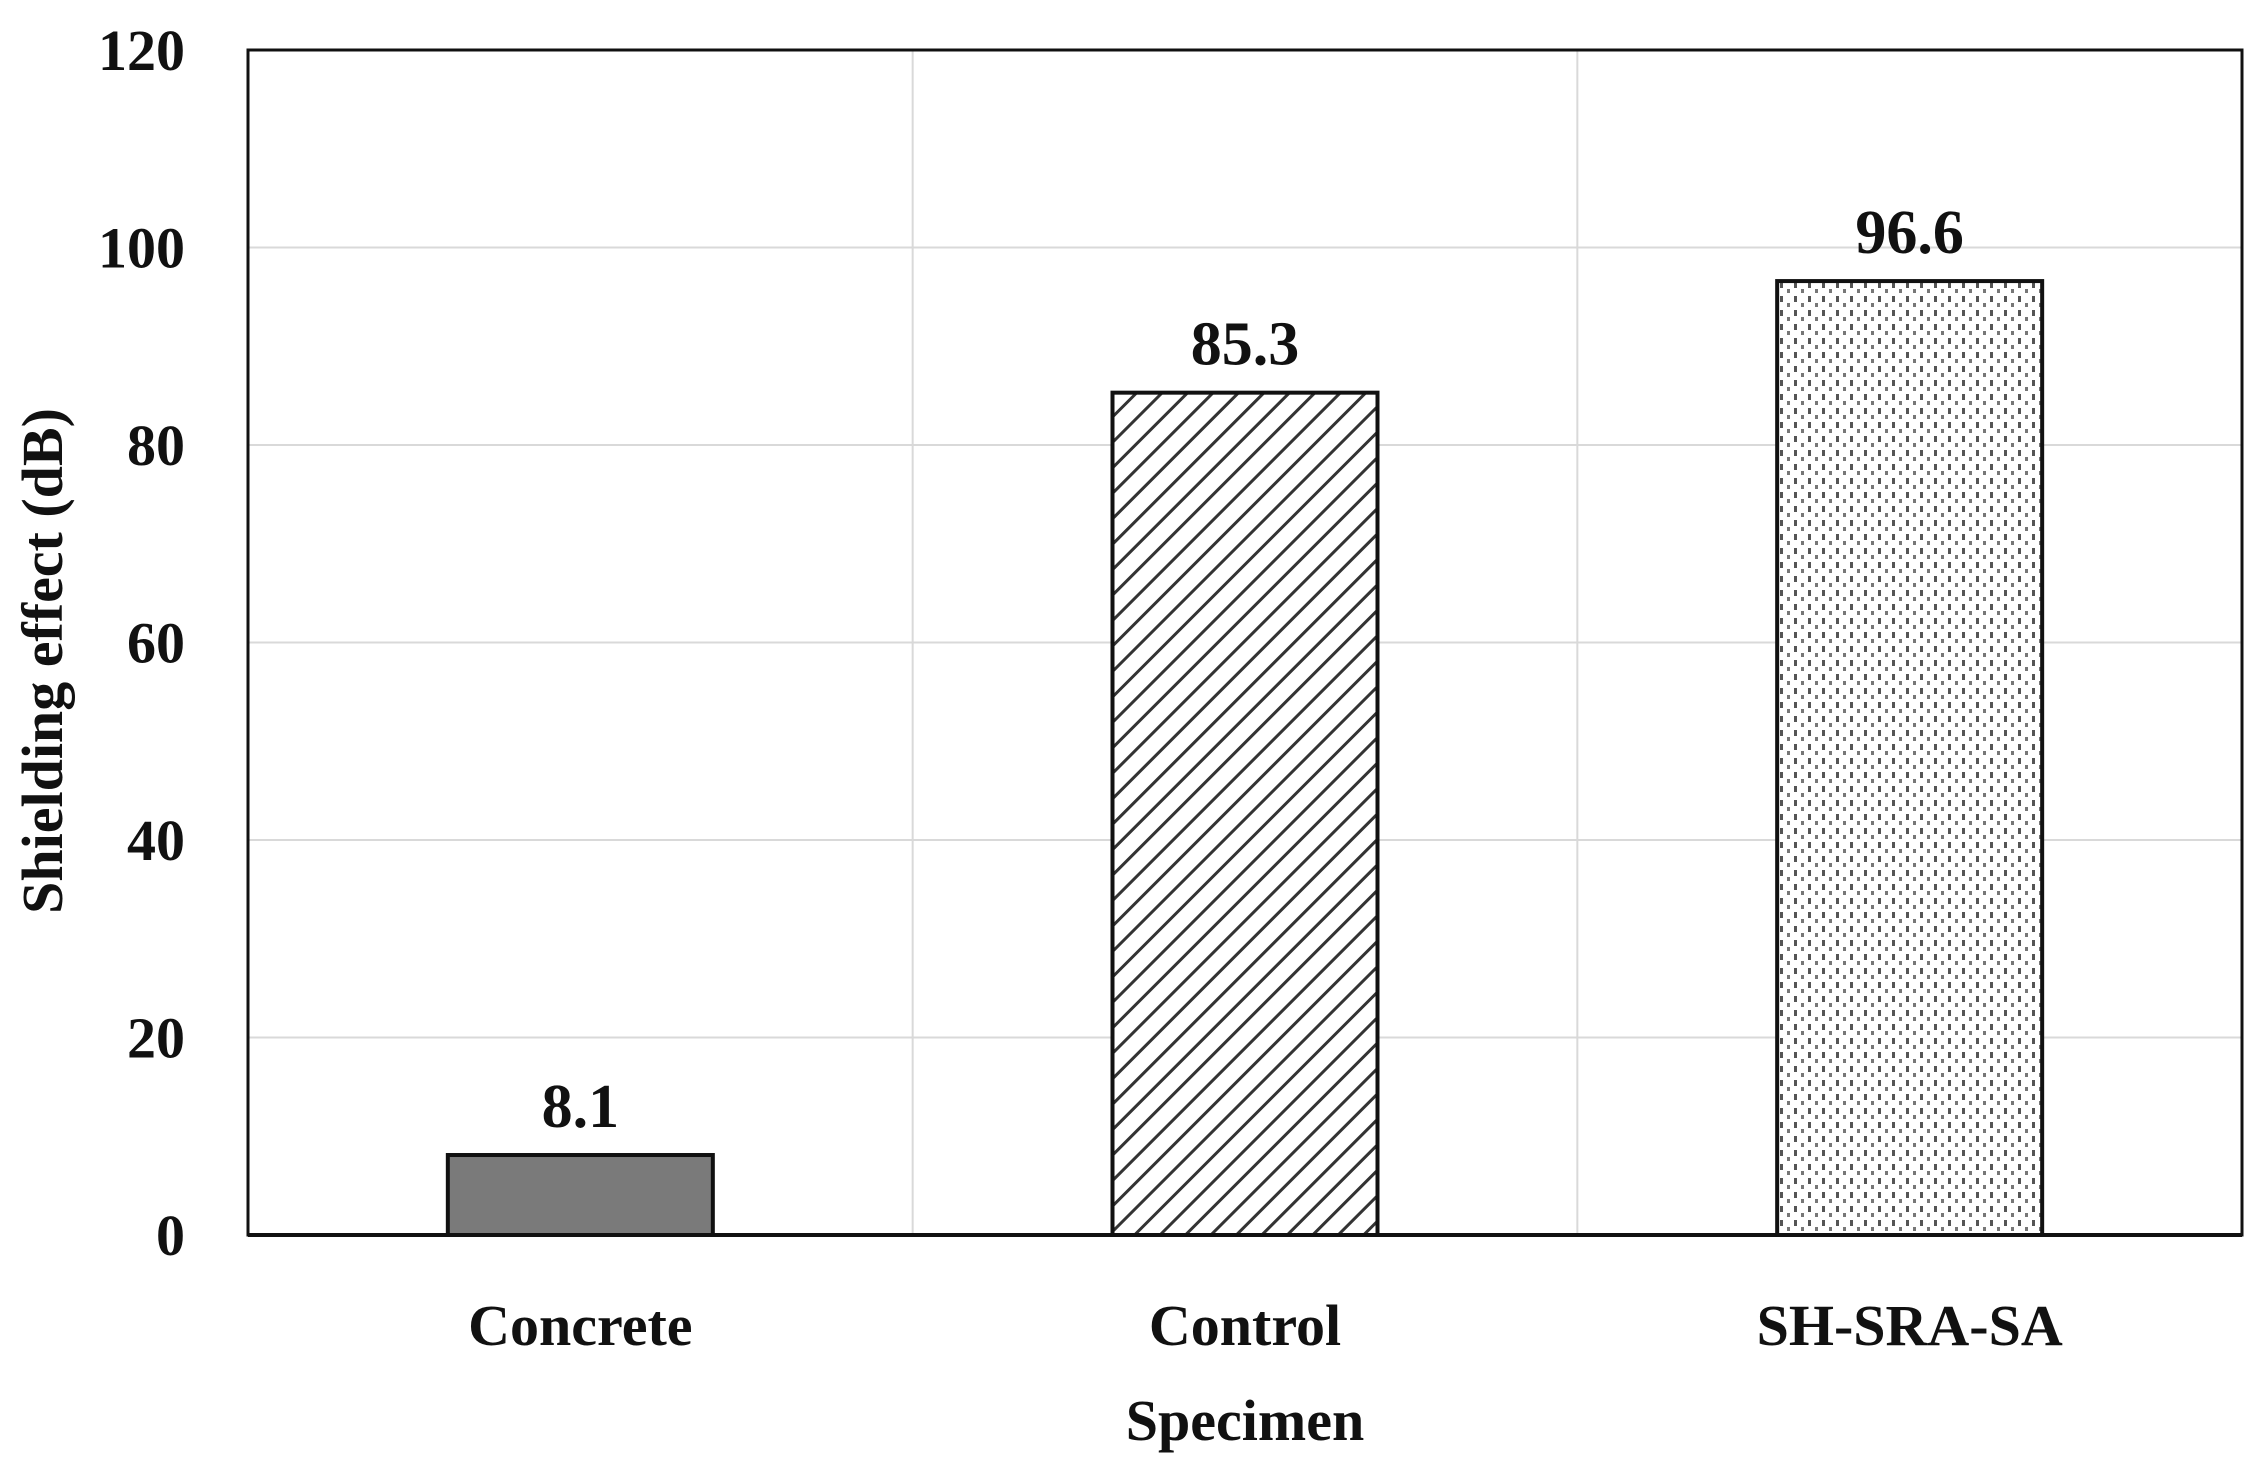  I want to click on y-tick-label-20: 20, so click(156, 1038).